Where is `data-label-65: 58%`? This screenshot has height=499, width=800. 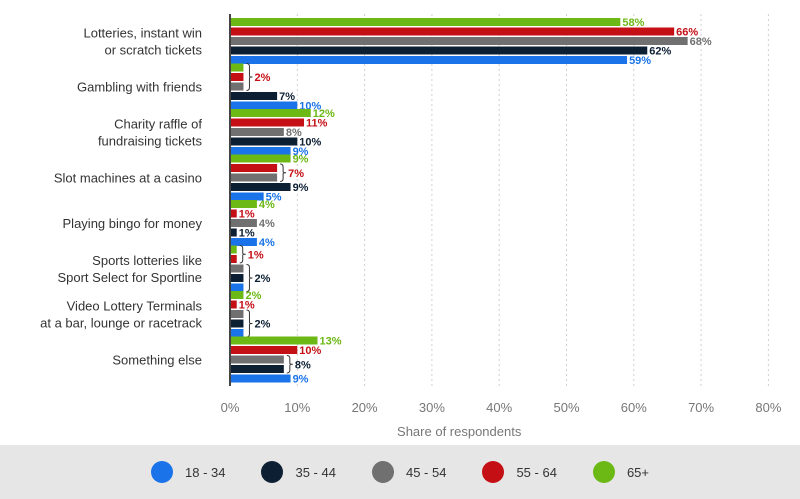
data-label-65: 58% is located at coordinates (633, 23).